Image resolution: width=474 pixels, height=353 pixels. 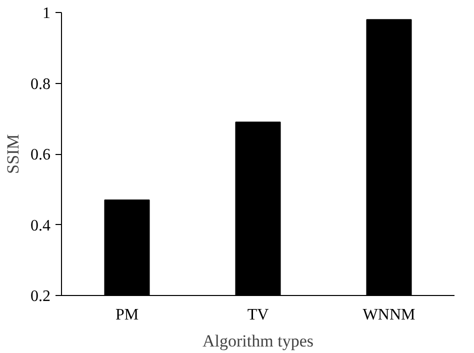 I want to click on x-tick-label: PM, so click(x=127, y=315).